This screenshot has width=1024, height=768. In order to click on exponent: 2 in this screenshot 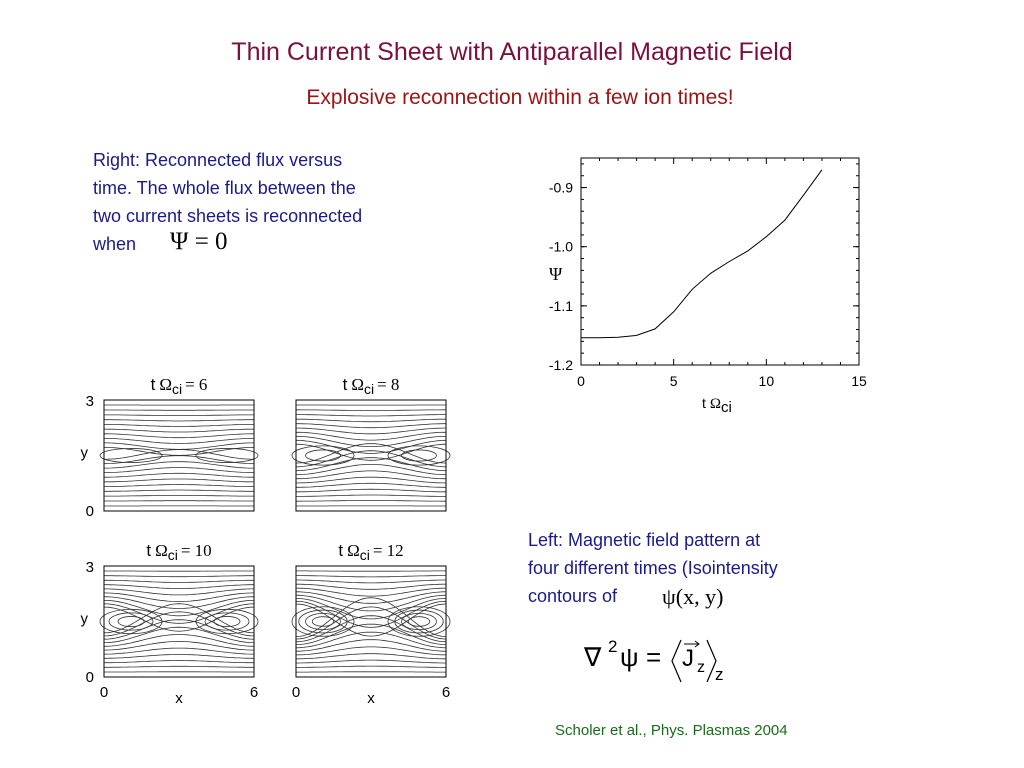, I will do `click(612, 646)`.